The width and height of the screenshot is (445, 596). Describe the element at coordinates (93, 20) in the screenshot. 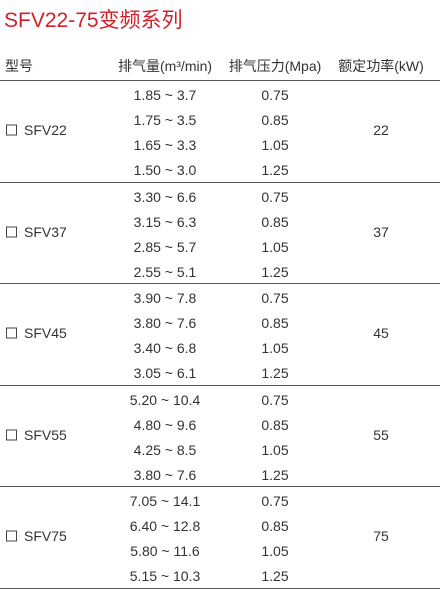

I see `title: SFV22-75变频系列` at that location.